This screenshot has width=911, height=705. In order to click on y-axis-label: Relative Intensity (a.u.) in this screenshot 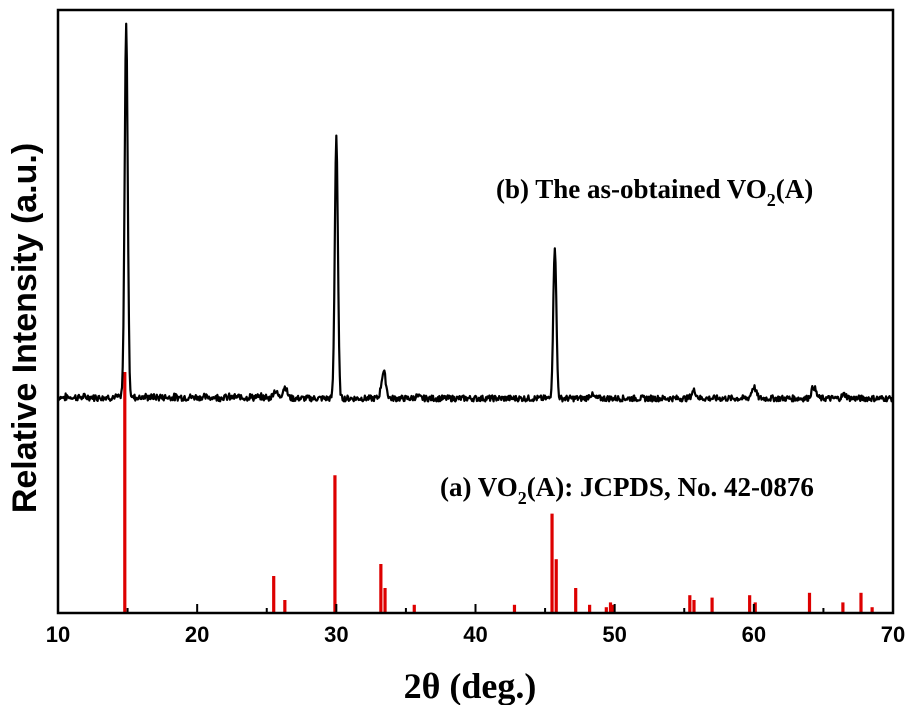, I will do `click(25, 328)`.